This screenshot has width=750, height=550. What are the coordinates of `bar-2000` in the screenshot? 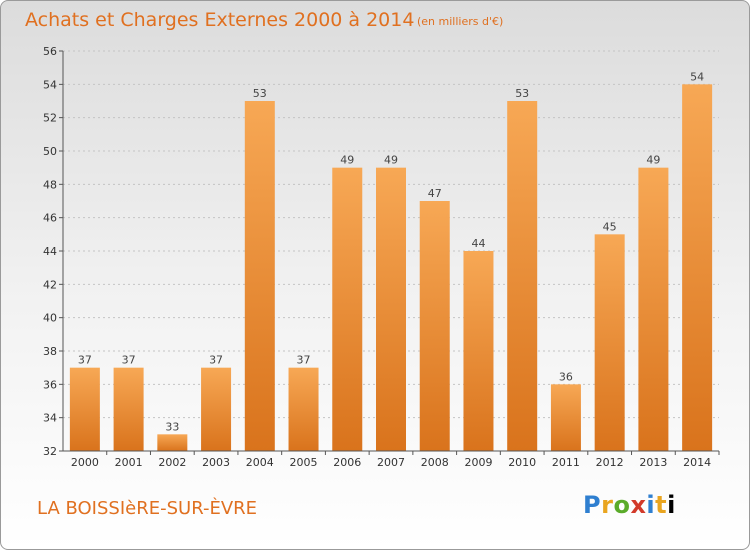 It's located at (84, 409).